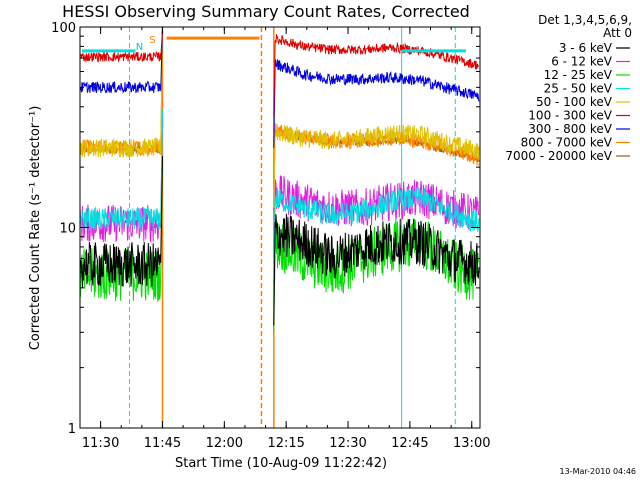  Describe the element at coordinates (72, 429) in the screenshot. I see `y-tick-label-0: 1` at that location.